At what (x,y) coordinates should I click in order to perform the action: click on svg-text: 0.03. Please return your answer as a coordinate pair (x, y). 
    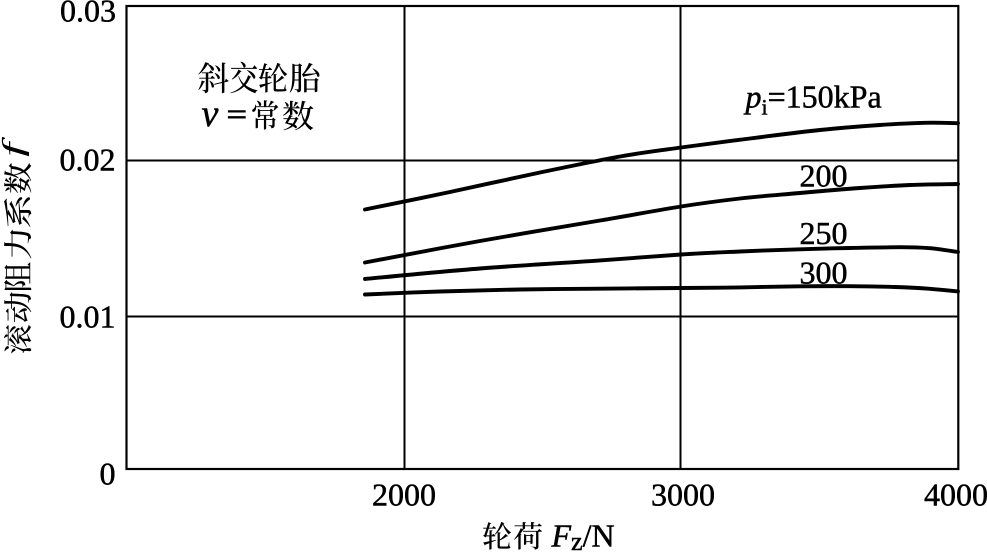
    Looking at the image, I should click on (88, 14).